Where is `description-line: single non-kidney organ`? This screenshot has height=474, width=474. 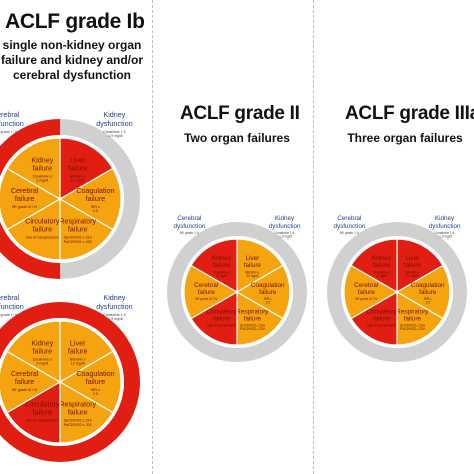 description-line: single non-kidney organ is located at coordinates (72, 45).